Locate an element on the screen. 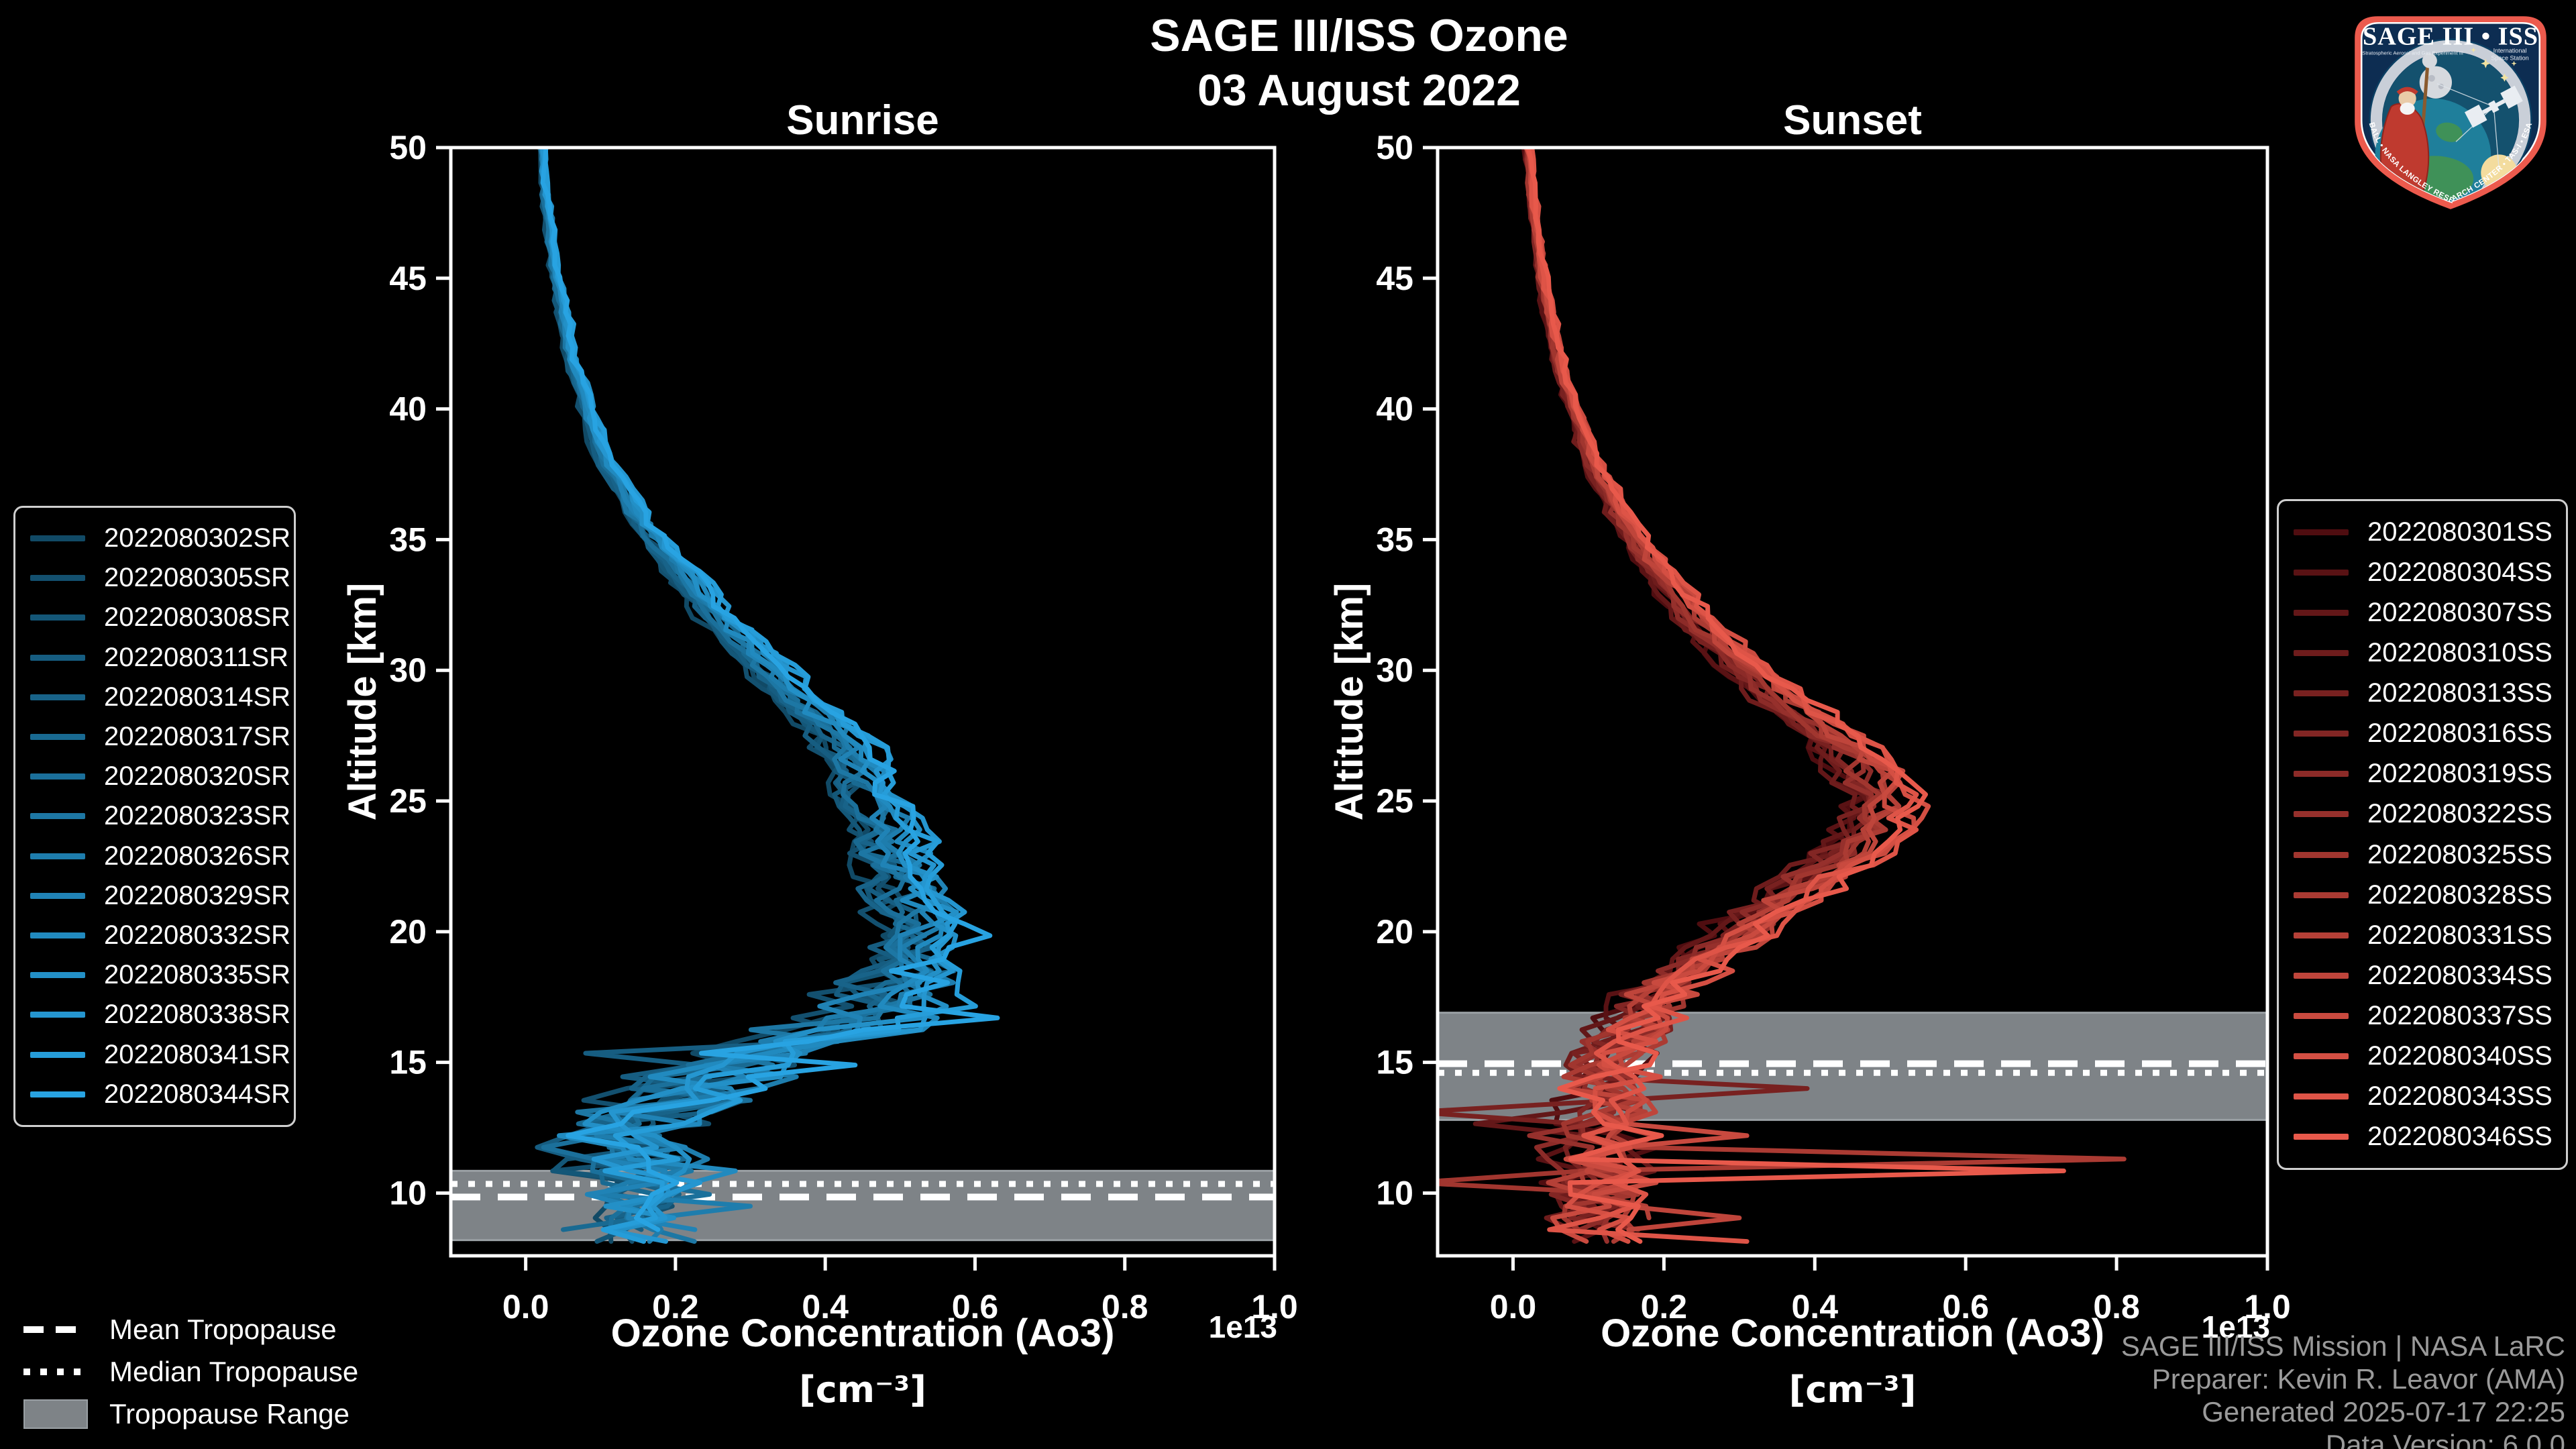 This screenshot has width=2576, height=1449. tropopause-range-legend-item: Tropopause Range is located at coordinates (190, 1414).